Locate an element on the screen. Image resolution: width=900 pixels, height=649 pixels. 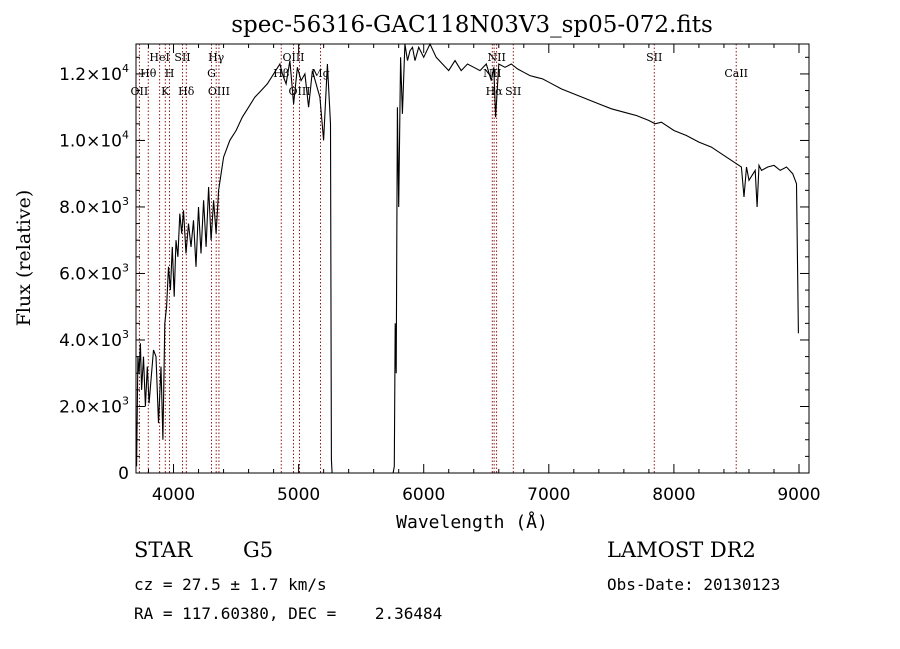
observation-date: Obs-Date: 20130123 is located at coordinates (694, 584).